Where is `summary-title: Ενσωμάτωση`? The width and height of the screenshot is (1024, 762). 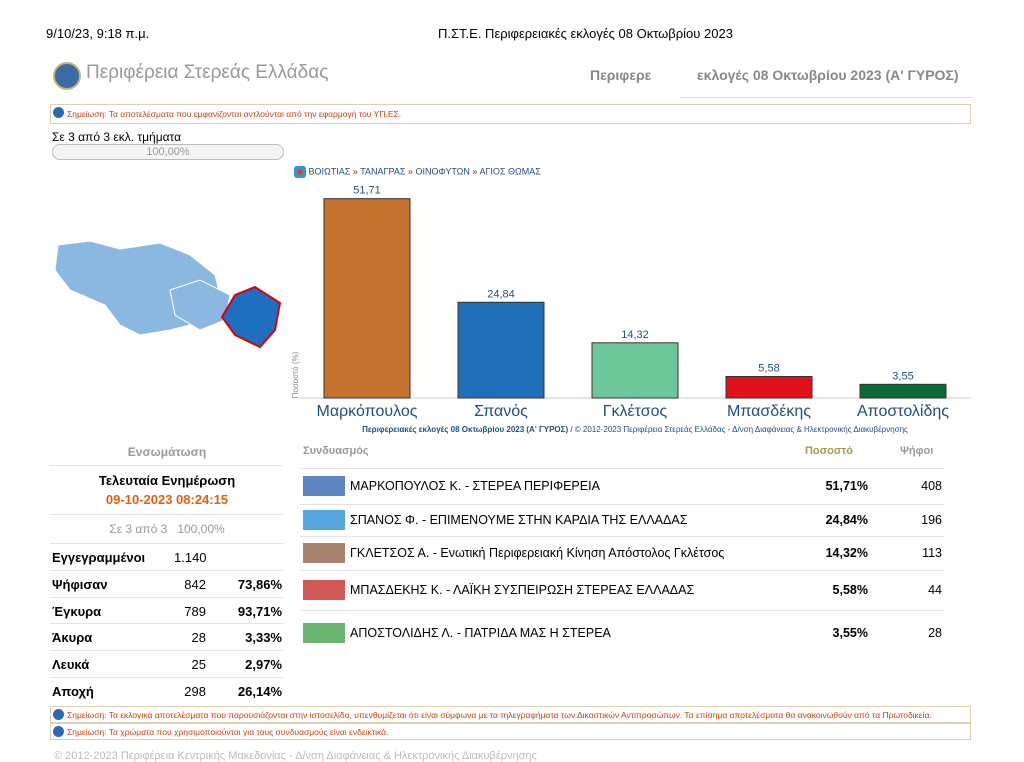
summary-title: Ενσωμάτωση is located at coordinates (167, 452).